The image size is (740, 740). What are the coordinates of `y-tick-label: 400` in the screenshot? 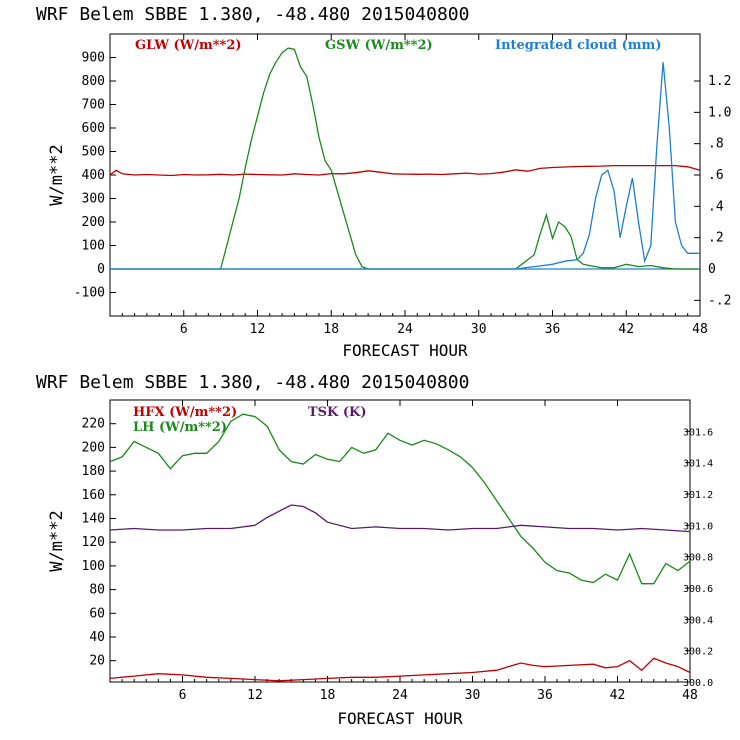 It's located at (93, 175).